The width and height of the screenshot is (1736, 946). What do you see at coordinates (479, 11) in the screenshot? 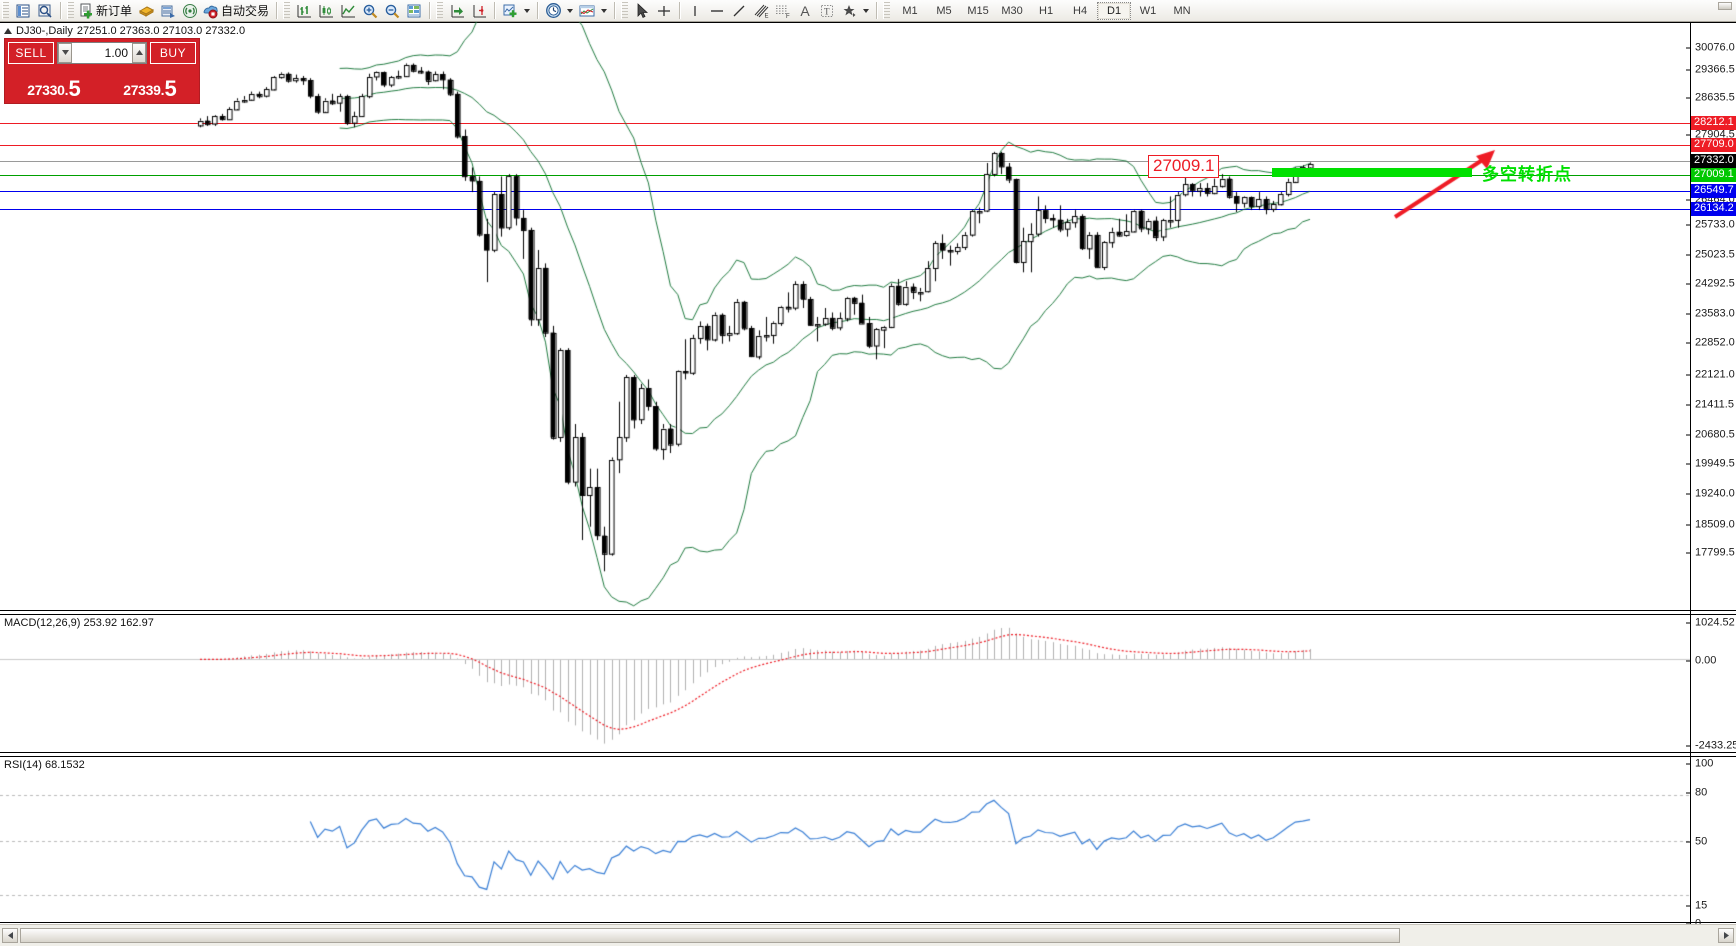
I see `chart-shift-icon` at bounding box center [479, 11].